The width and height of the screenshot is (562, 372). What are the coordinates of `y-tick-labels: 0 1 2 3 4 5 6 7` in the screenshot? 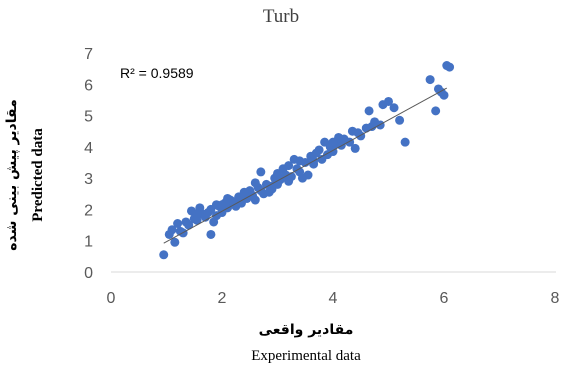 It's located at (88, 164).